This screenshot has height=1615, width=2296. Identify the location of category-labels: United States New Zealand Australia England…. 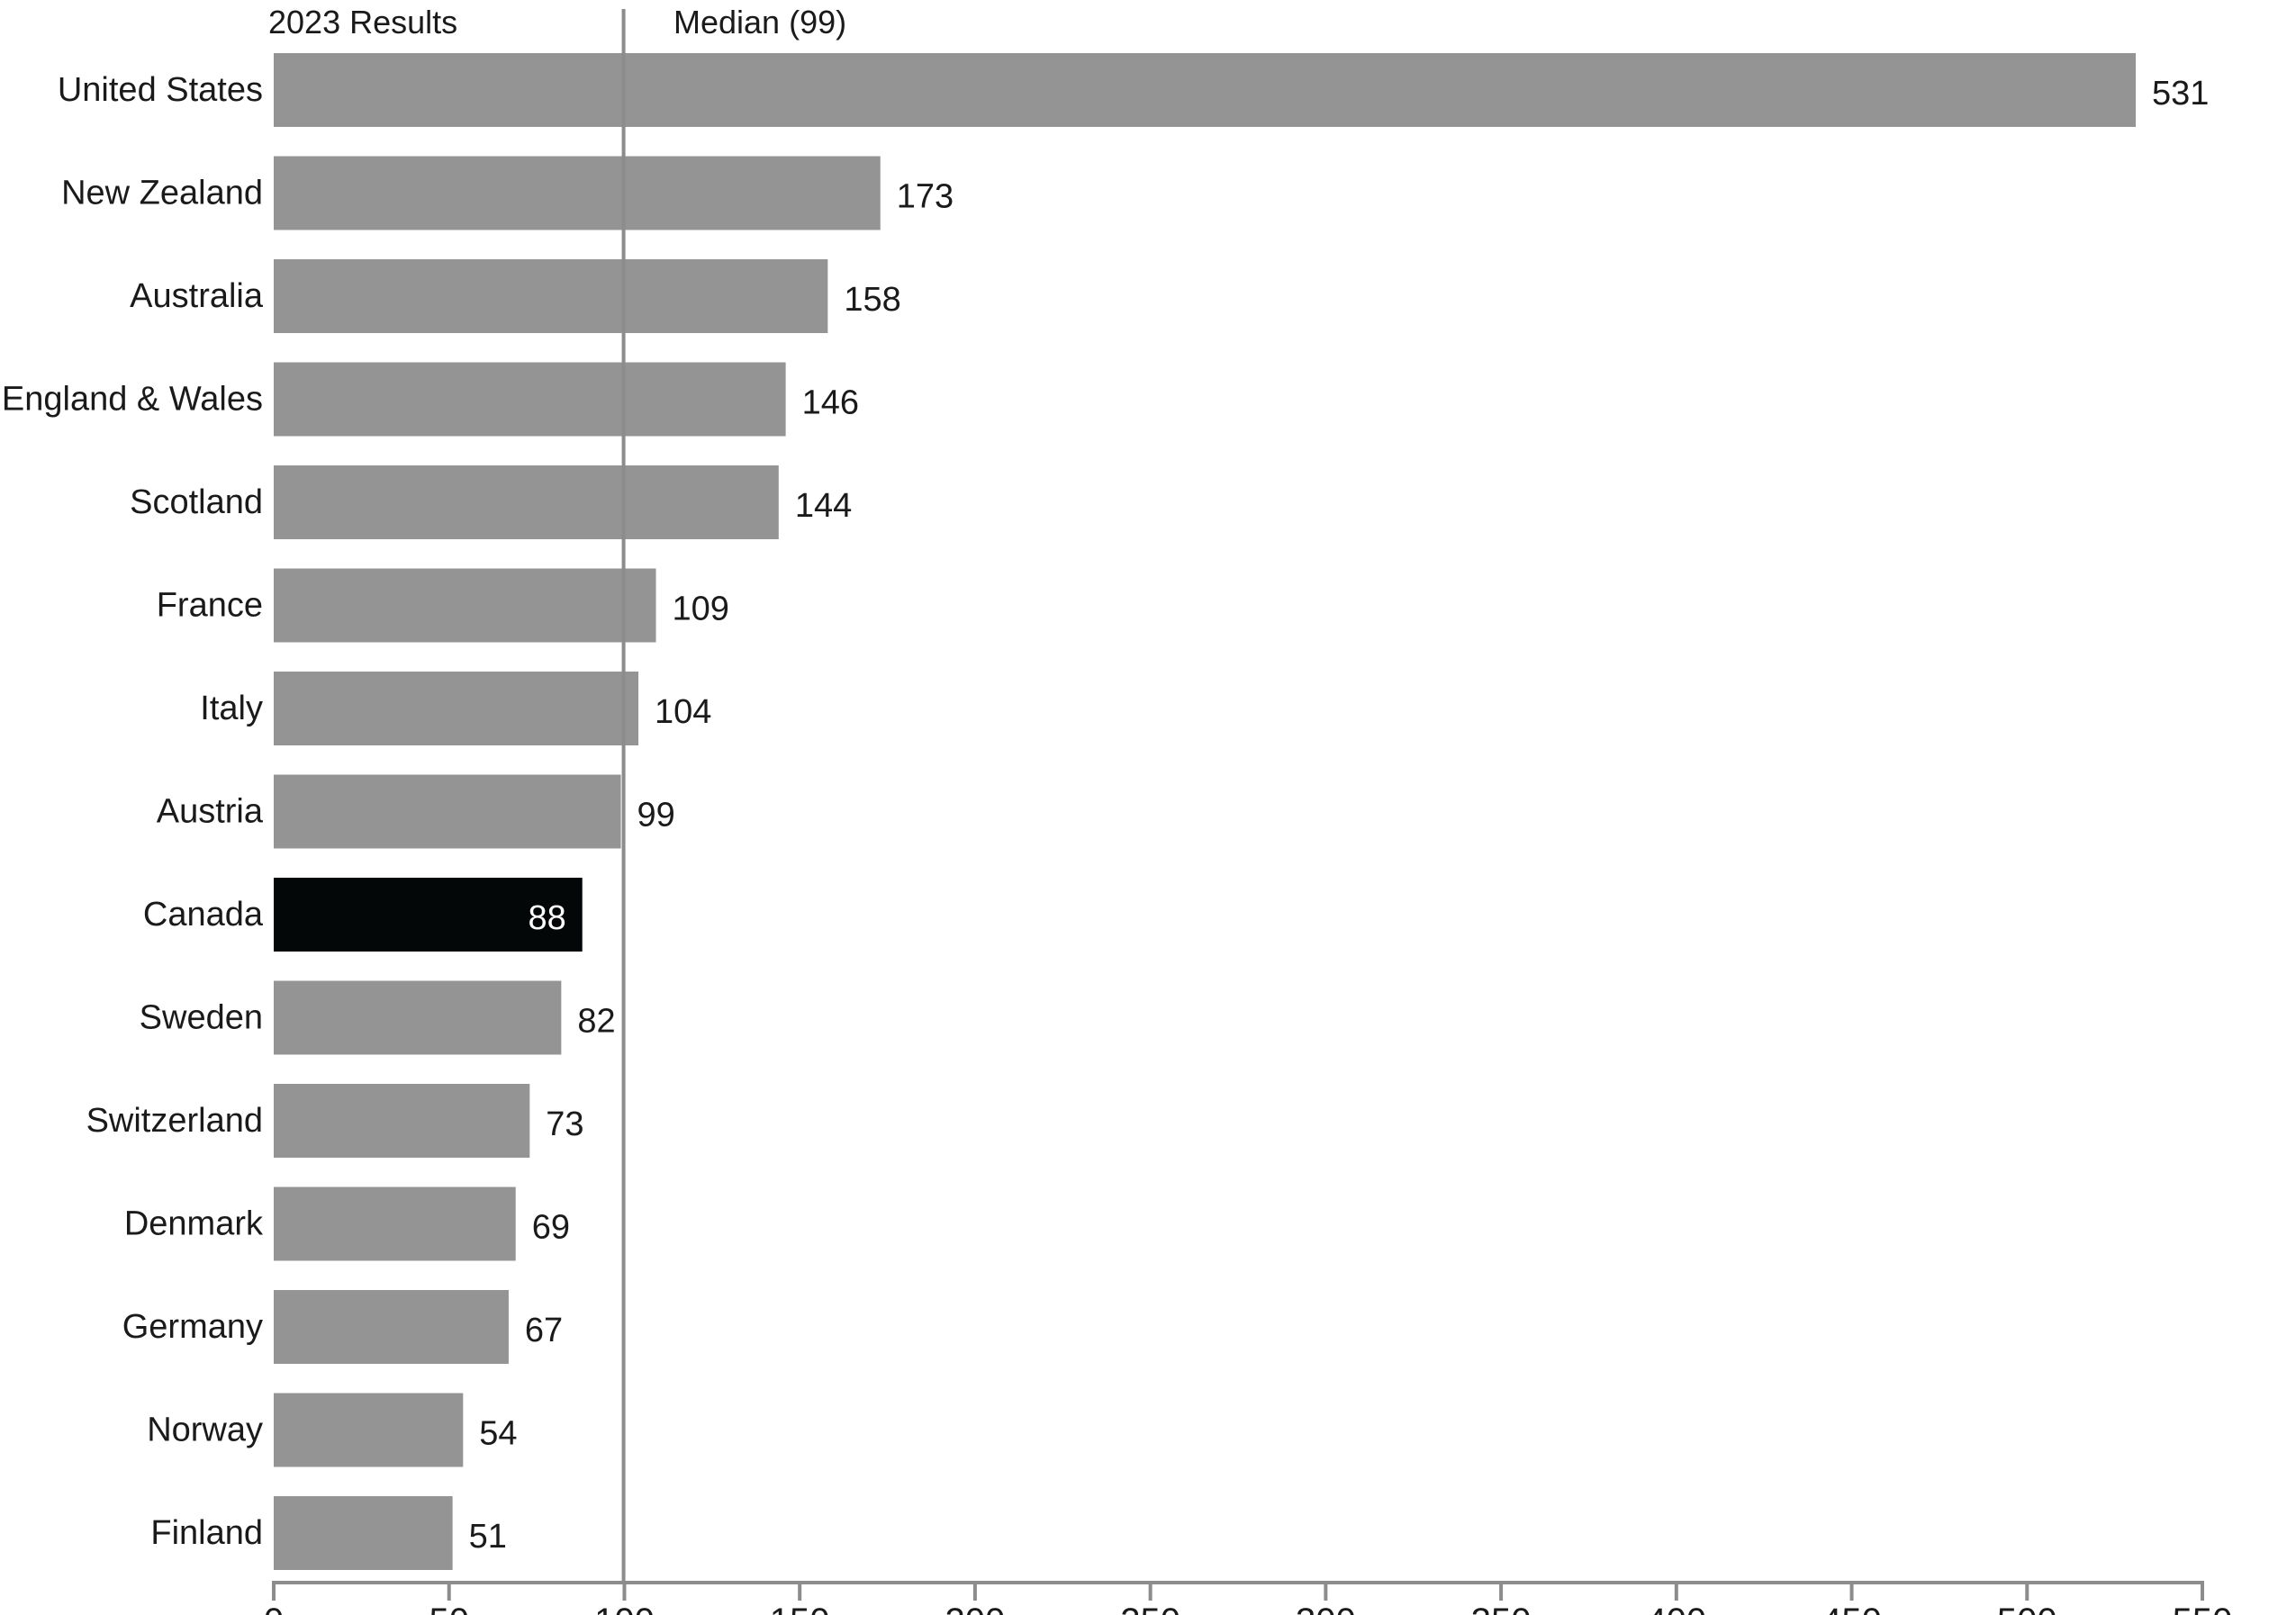
(133, 811).